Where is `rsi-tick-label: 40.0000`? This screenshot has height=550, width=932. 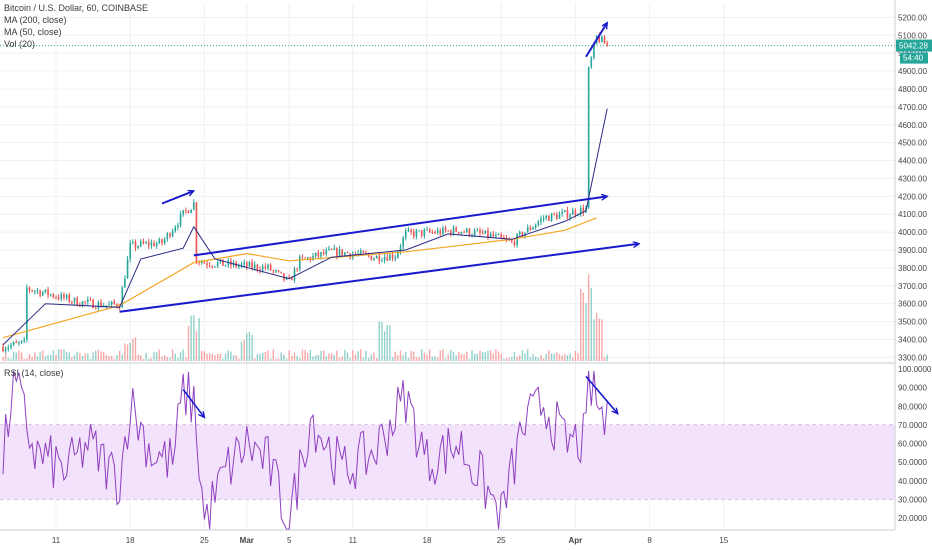
rsi-tick-label: 40.0000 is located at coordinates (912, 481).